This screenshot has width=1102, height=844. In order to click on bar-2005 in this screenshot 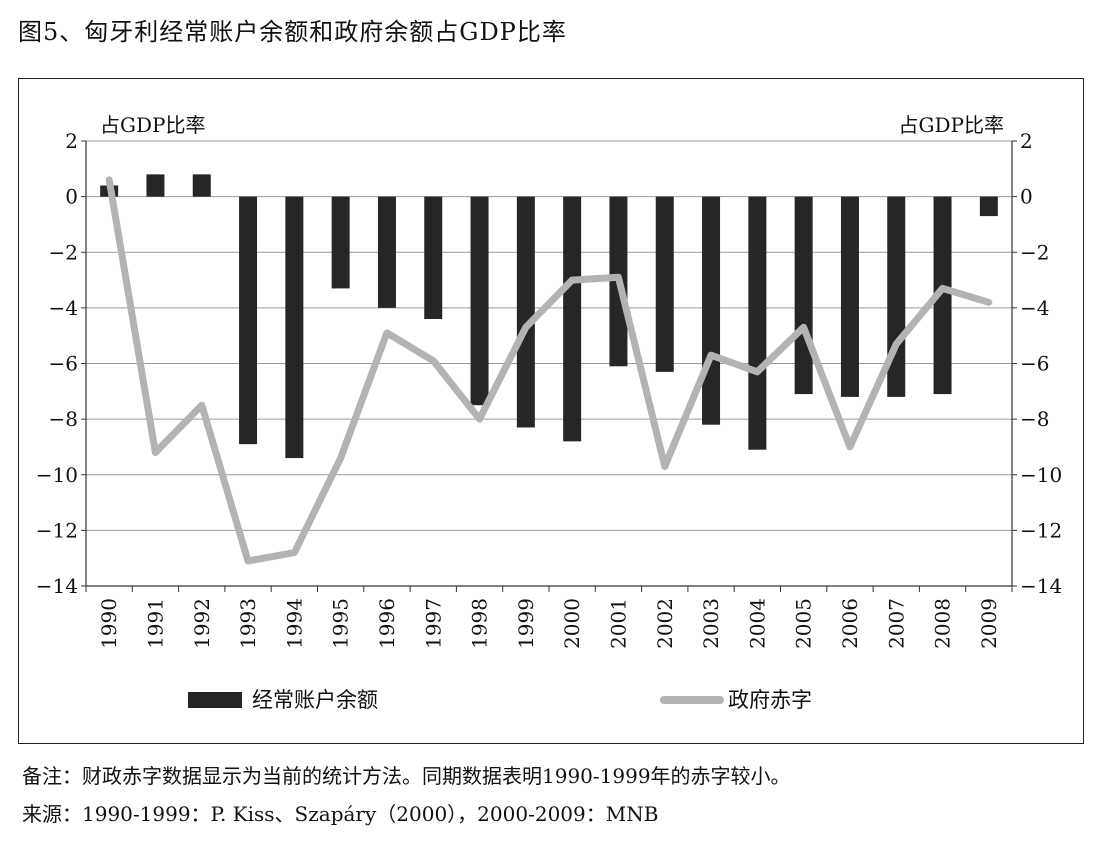, I will do `click(803, 295)`.